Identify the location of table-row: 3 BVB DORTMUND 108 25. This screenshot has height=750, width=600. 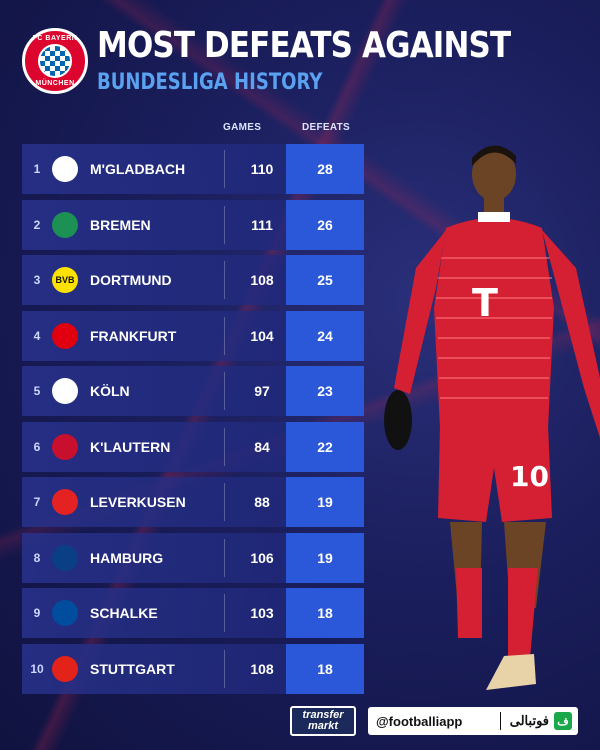
(193, 280).